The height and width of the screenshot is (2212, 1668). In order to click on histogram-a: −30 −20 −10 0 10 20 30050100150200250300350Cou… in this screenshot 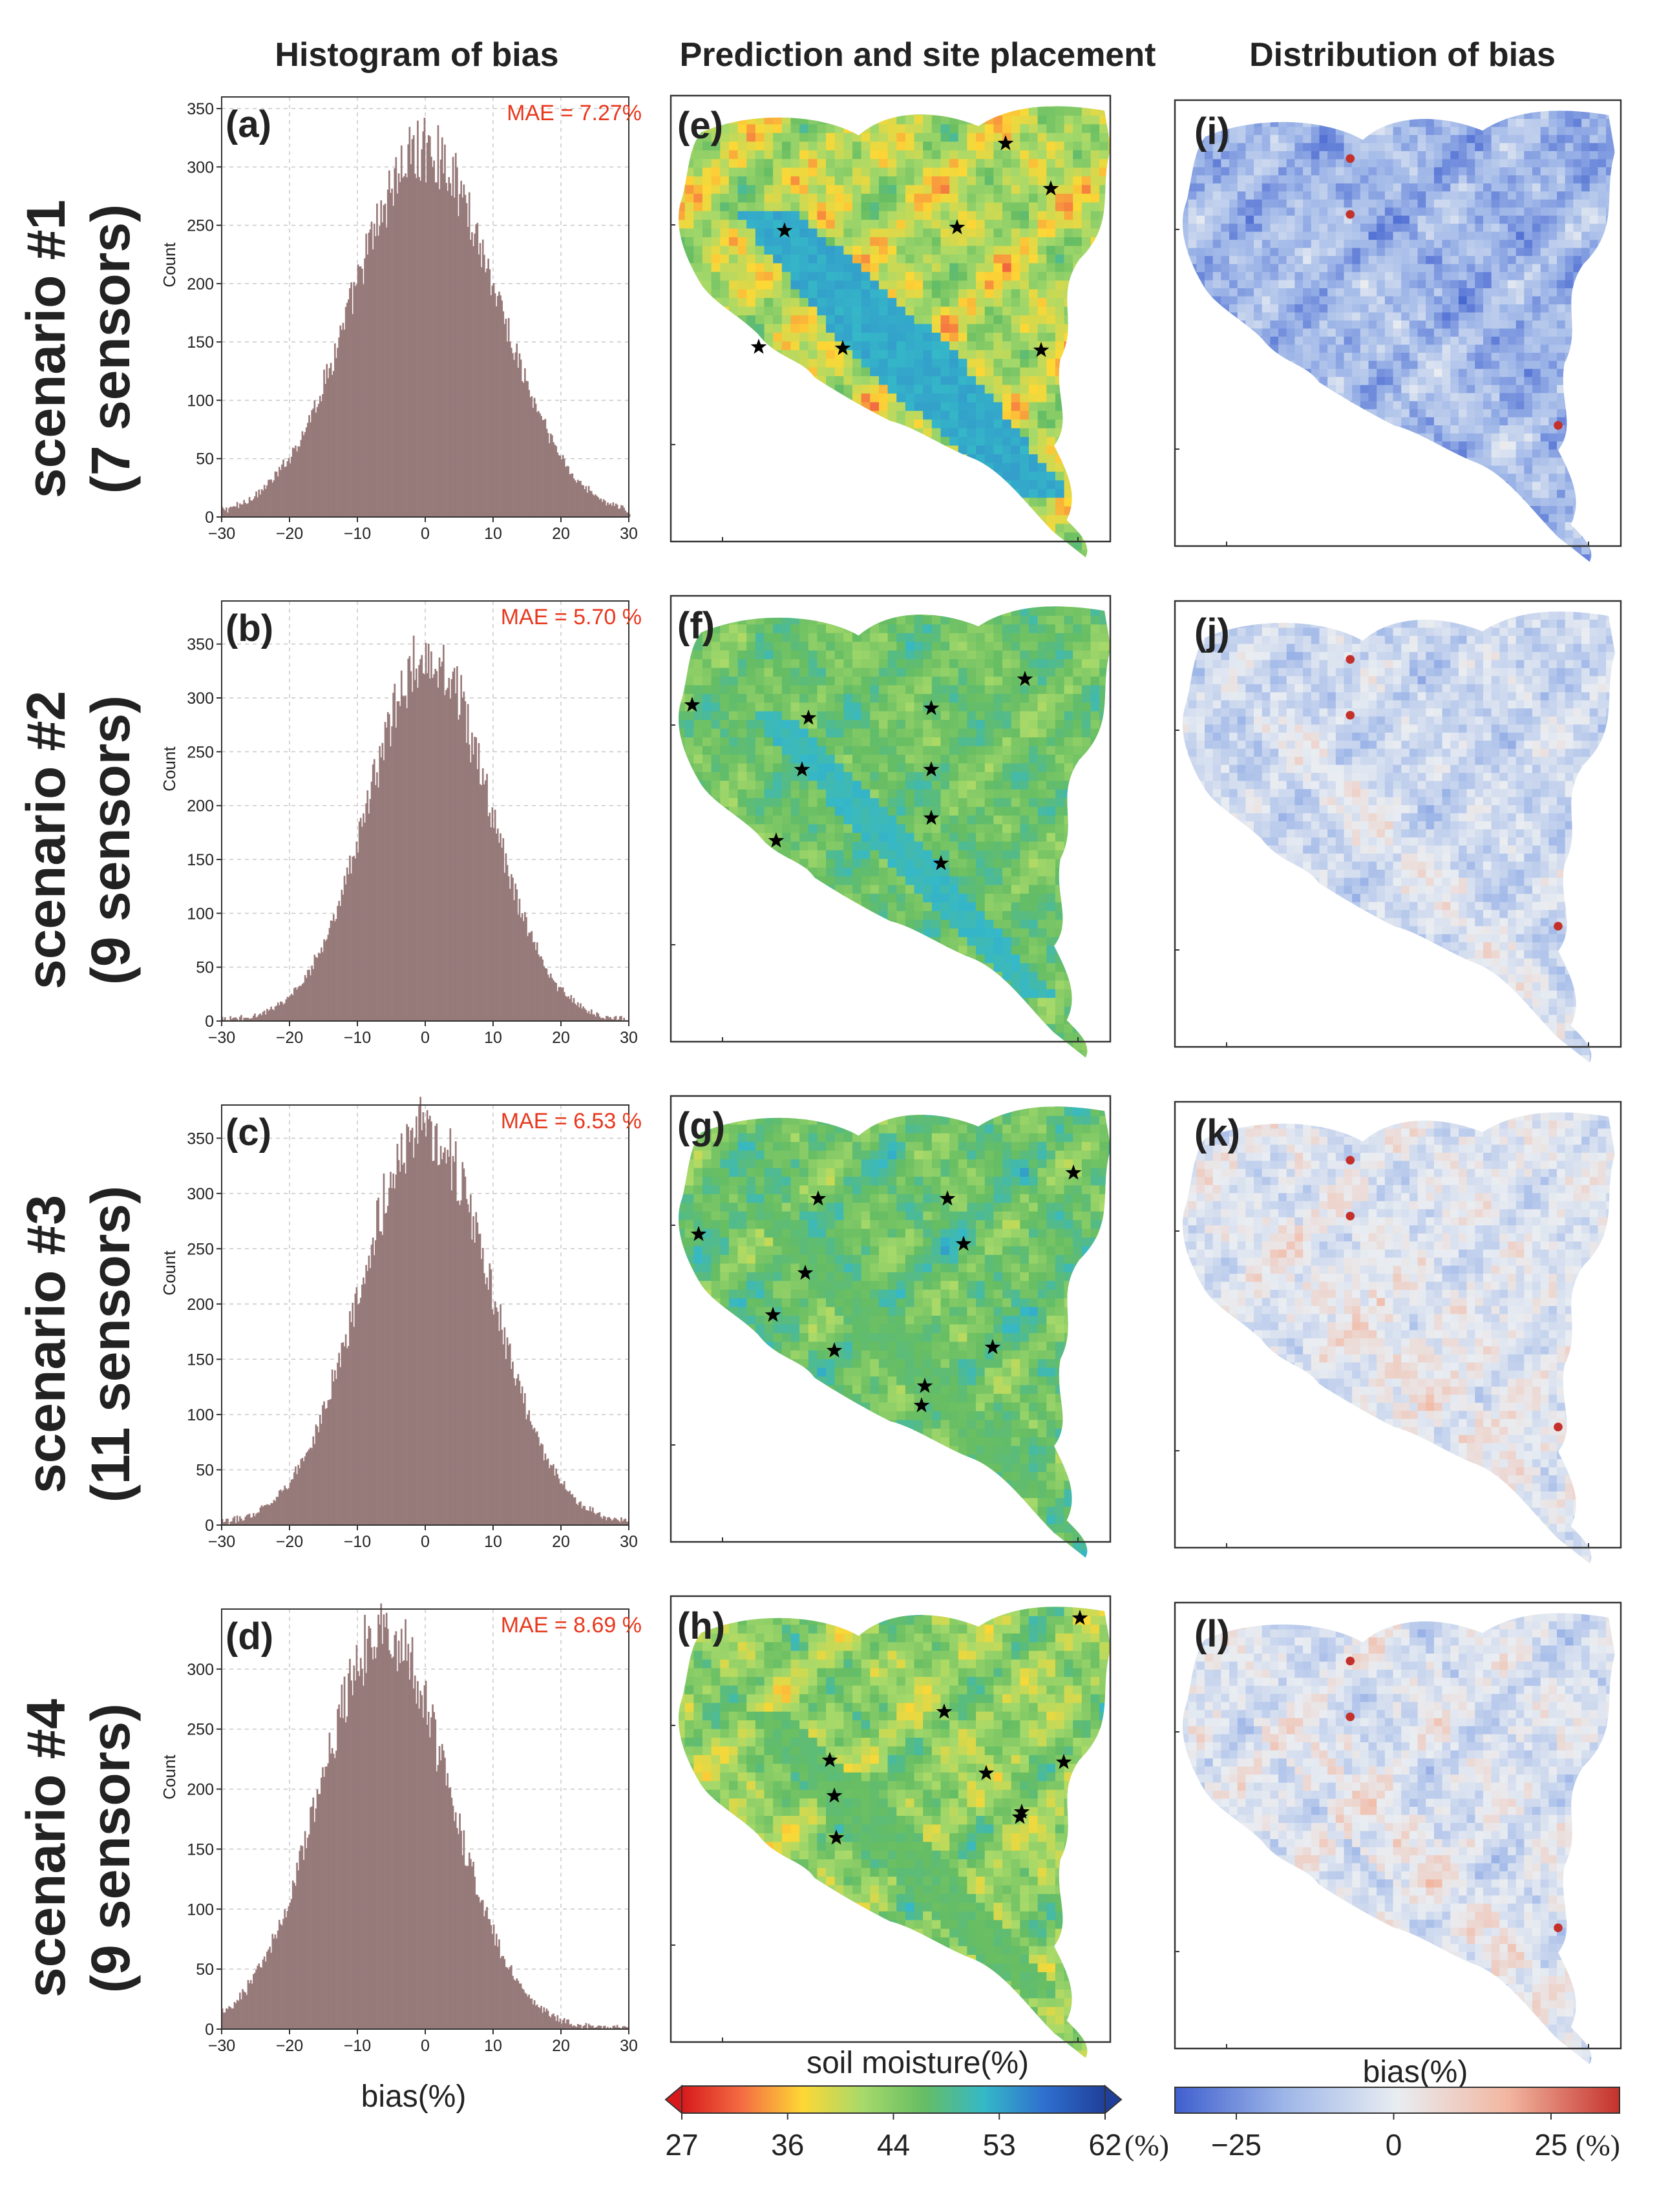, I will do `click(401, 319)`.